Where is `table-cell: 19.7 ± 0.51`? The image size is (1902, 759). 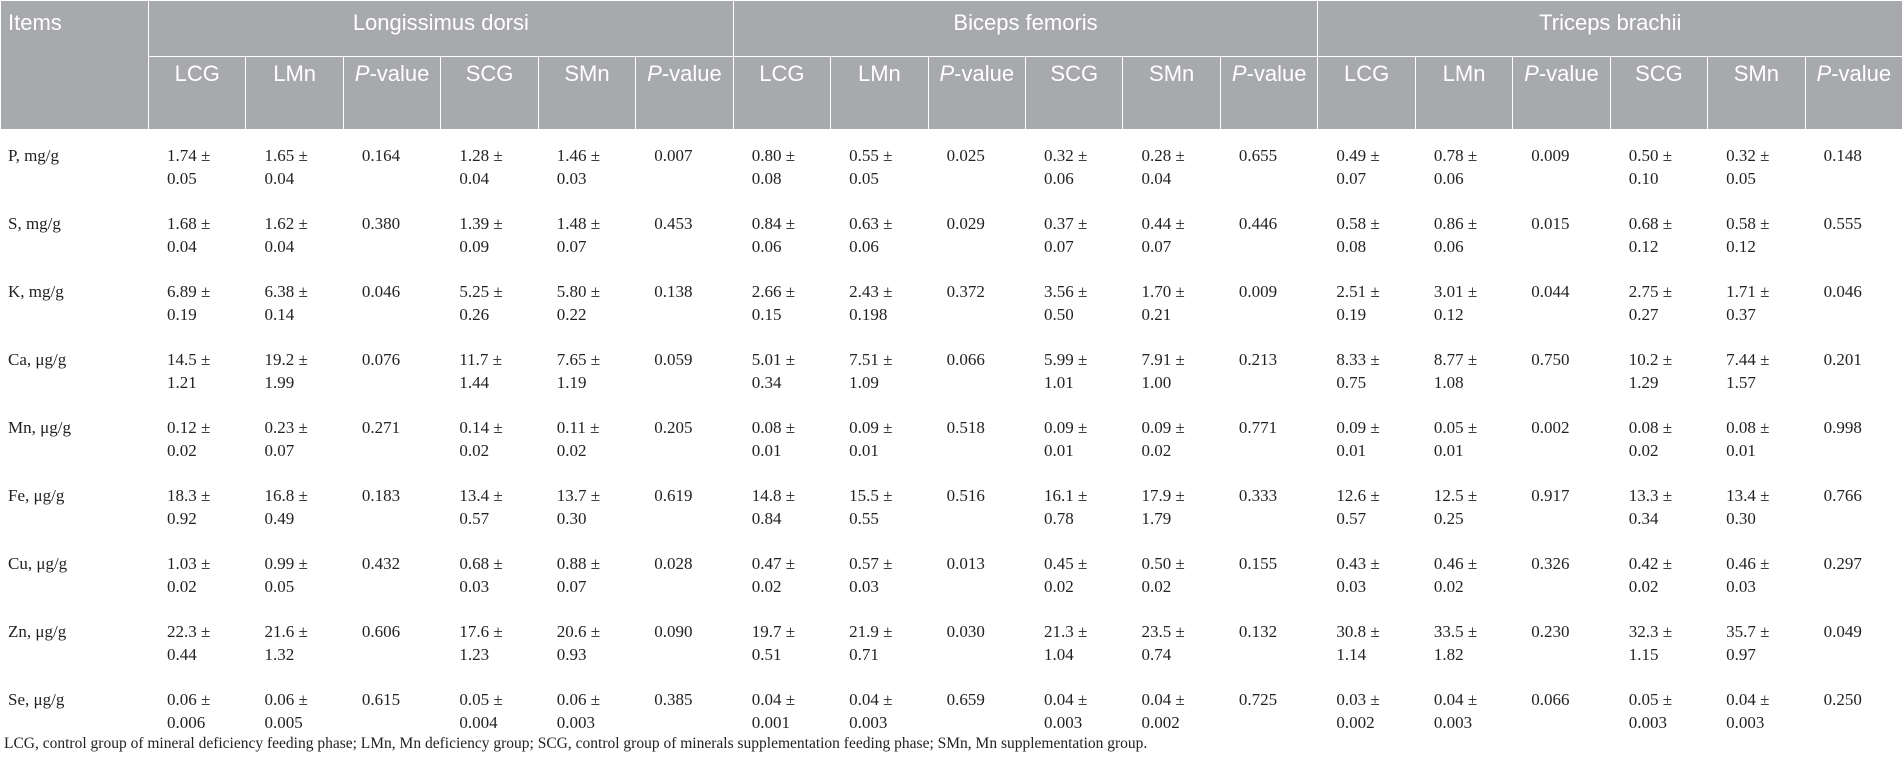 table-cell: 19.7 ± 0.51 is located at coordinates (782, 639).